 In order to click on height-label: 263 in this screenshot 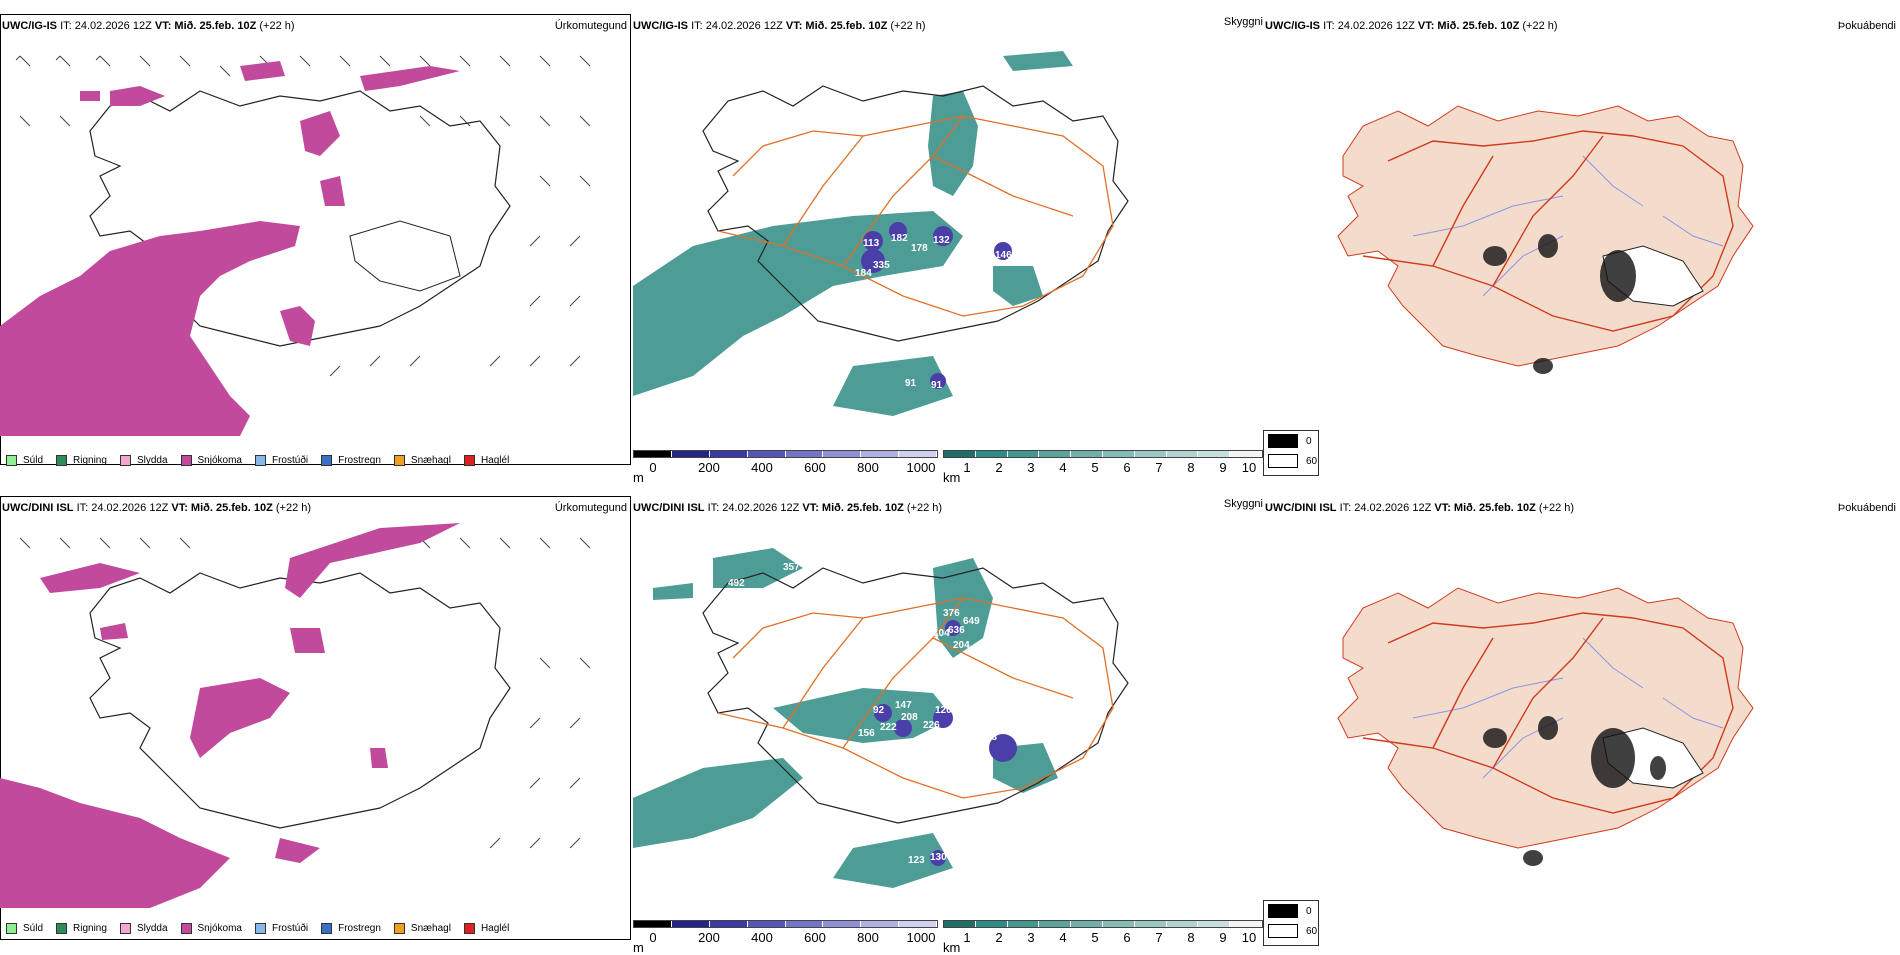, I will do `click(971, 238)`.